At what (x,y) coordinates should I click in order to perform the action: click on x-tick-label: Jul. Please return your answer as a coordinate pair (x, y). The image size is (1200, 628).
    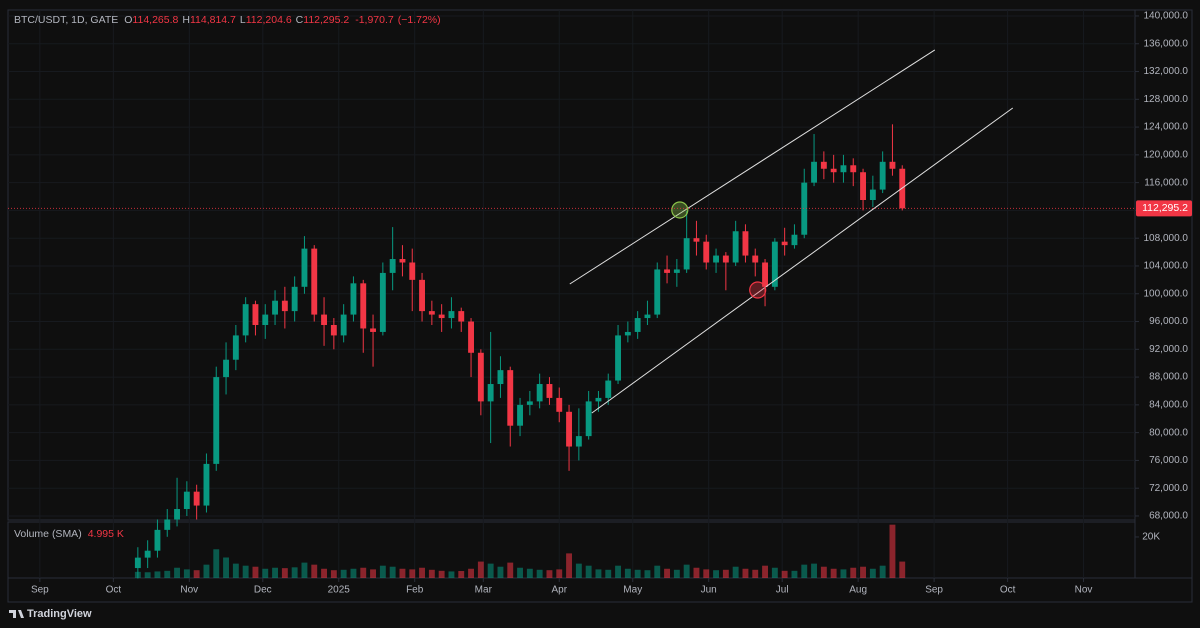
    Looking at the image, I should click on (782, 590).